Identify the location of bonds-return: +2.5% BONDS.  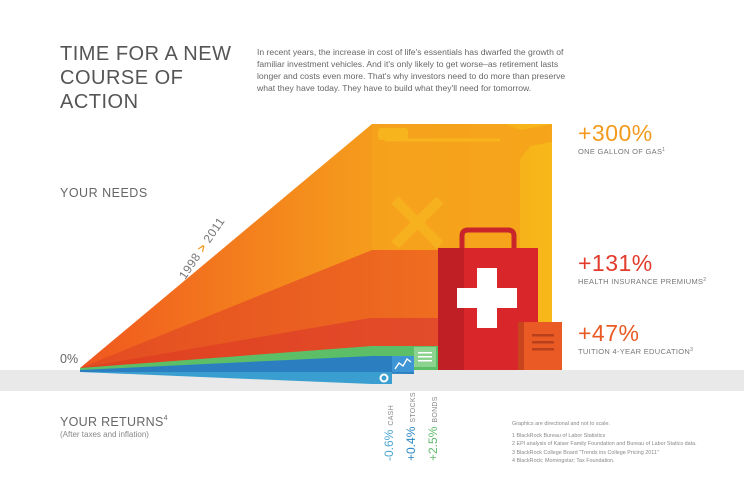
(433, 428).